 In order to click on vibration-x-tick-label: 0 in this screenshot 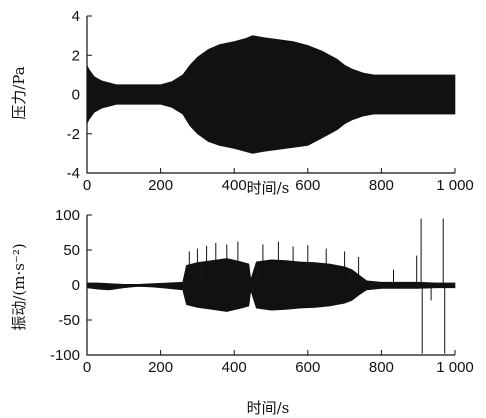, I will do `click(87, 367)`.